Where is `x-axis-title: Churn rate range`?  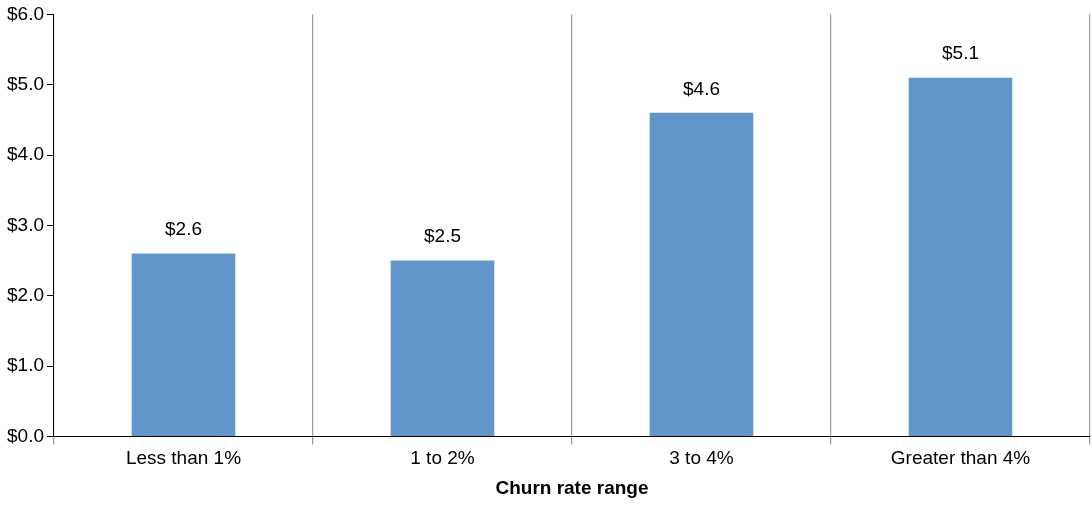 x-axis-title: Churn rate range is located at coordinates (572, 487).